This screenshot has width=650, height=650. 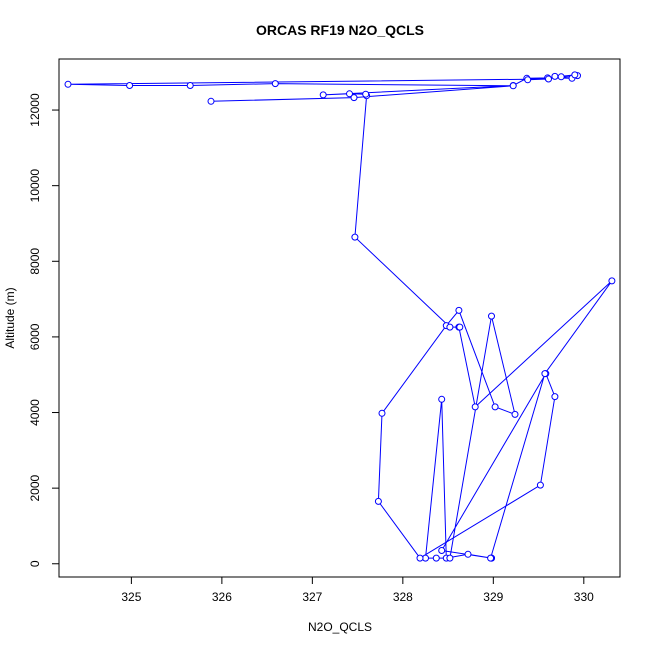 I want to click on x-tick-label: 330, so click(x=584, y=597).